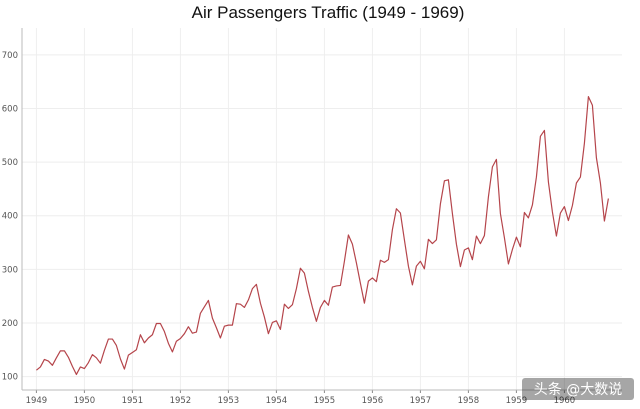  I want to click on ytick-label-300: 300, so click(10, 270).